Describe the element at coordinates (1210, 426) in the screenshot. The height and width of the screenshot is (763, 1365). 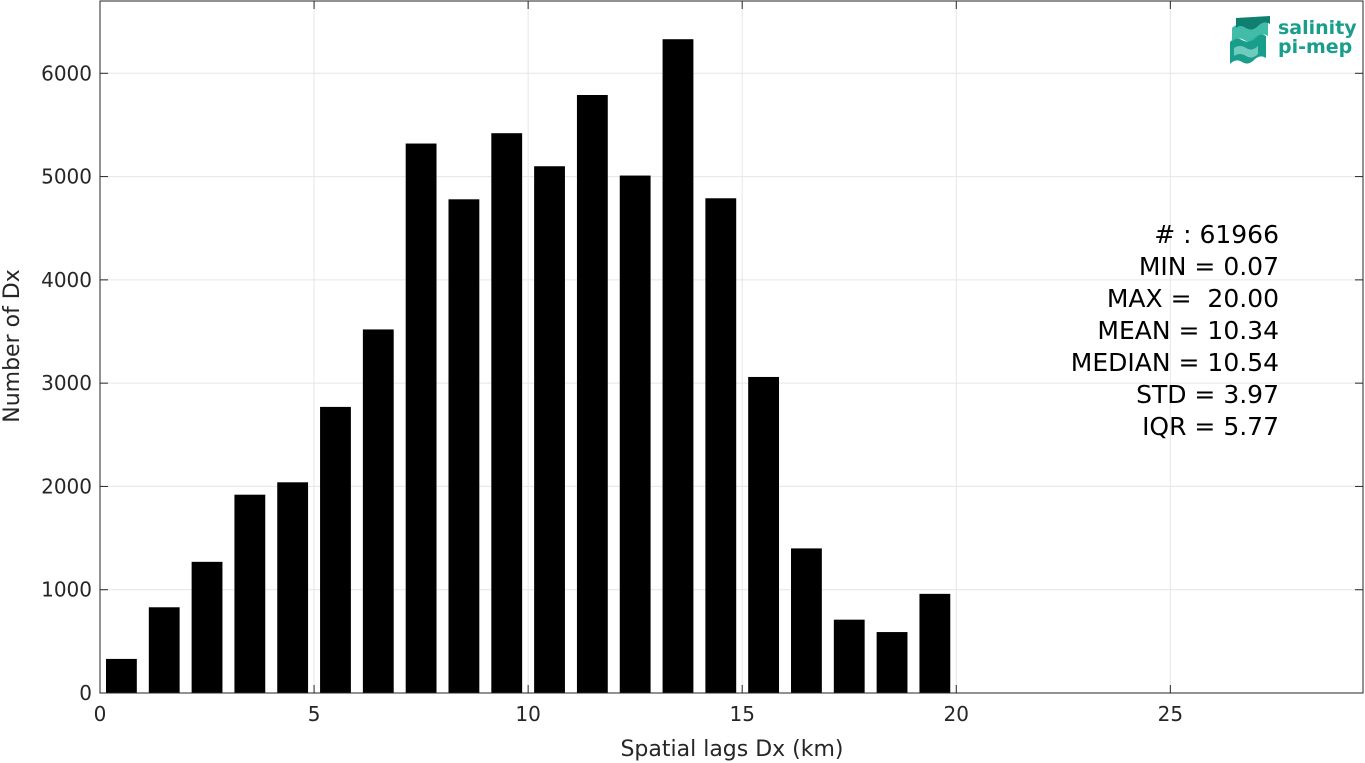
I see `stat-line: IQR = 5.77` at that location.